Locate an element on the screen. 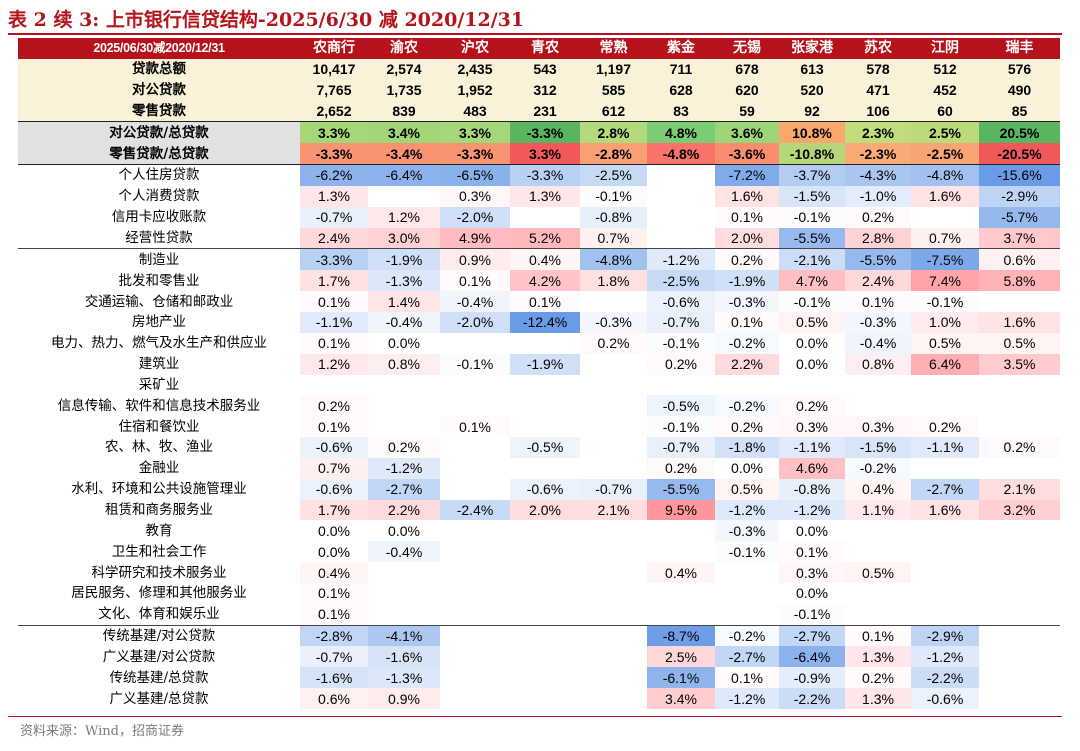  table-cell: 4.7% is located at coordinates (812, 281).